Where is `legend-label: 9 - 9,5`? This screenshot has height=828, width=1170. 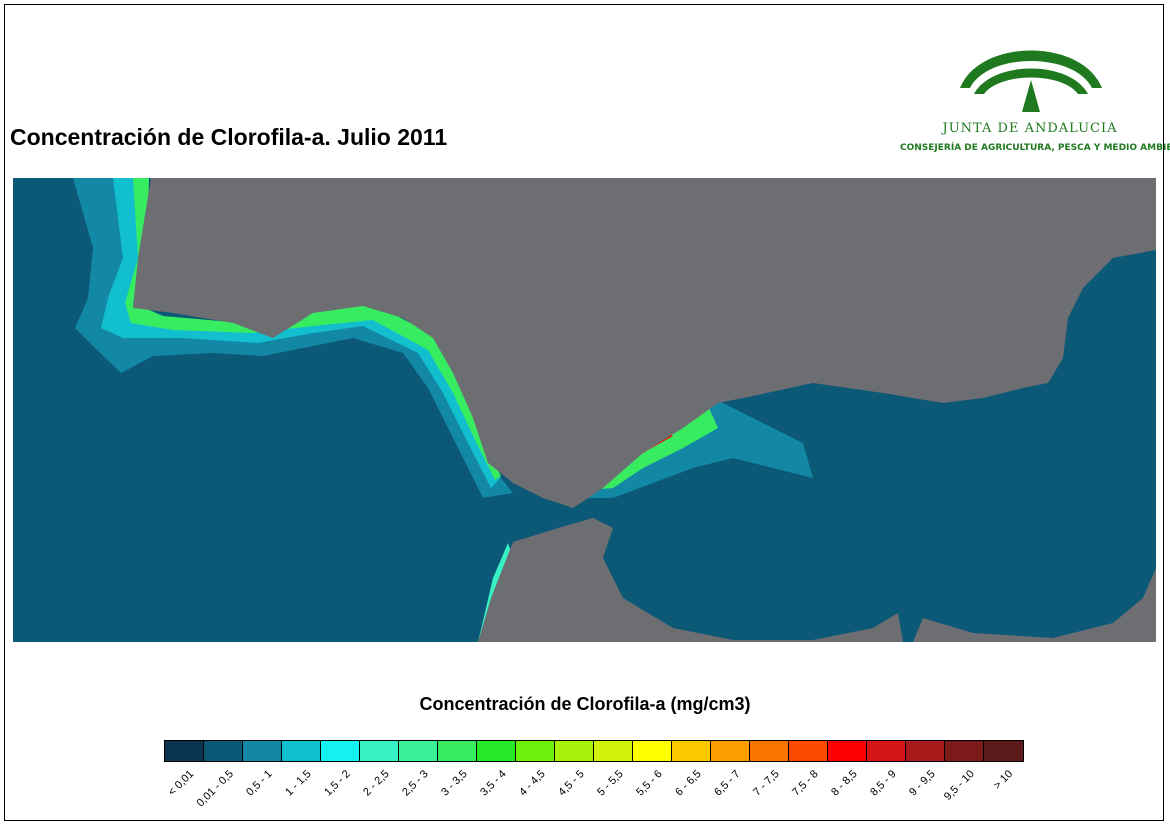
legend-label: 9 - 9,5 is located at coordinates (922, 783).